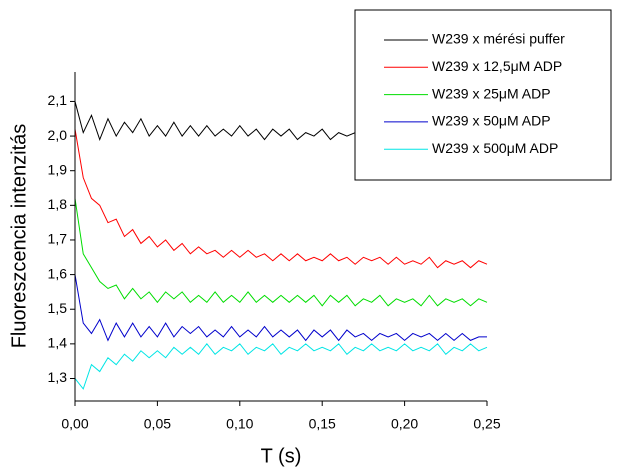 This screenshot has width=621, height=471. Describe the element at coordinates (497, 66) in the screenshot. I see `legend-label: W239 x 12,5μM ADP` at that location.